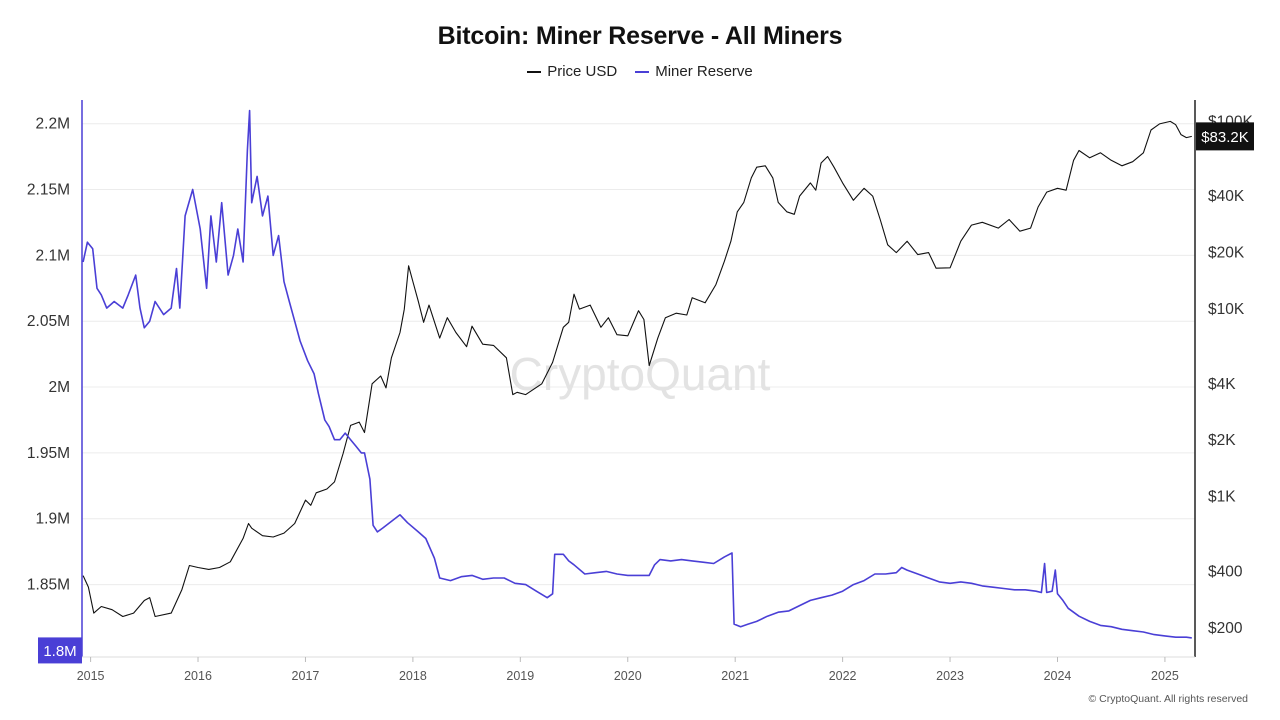 Image resolution: width=1280 pixels, height=720 pixels. Describe the element at coordinates (53, 124) in the screenshot. I see `left-tick-label: 2.2M` at that location.